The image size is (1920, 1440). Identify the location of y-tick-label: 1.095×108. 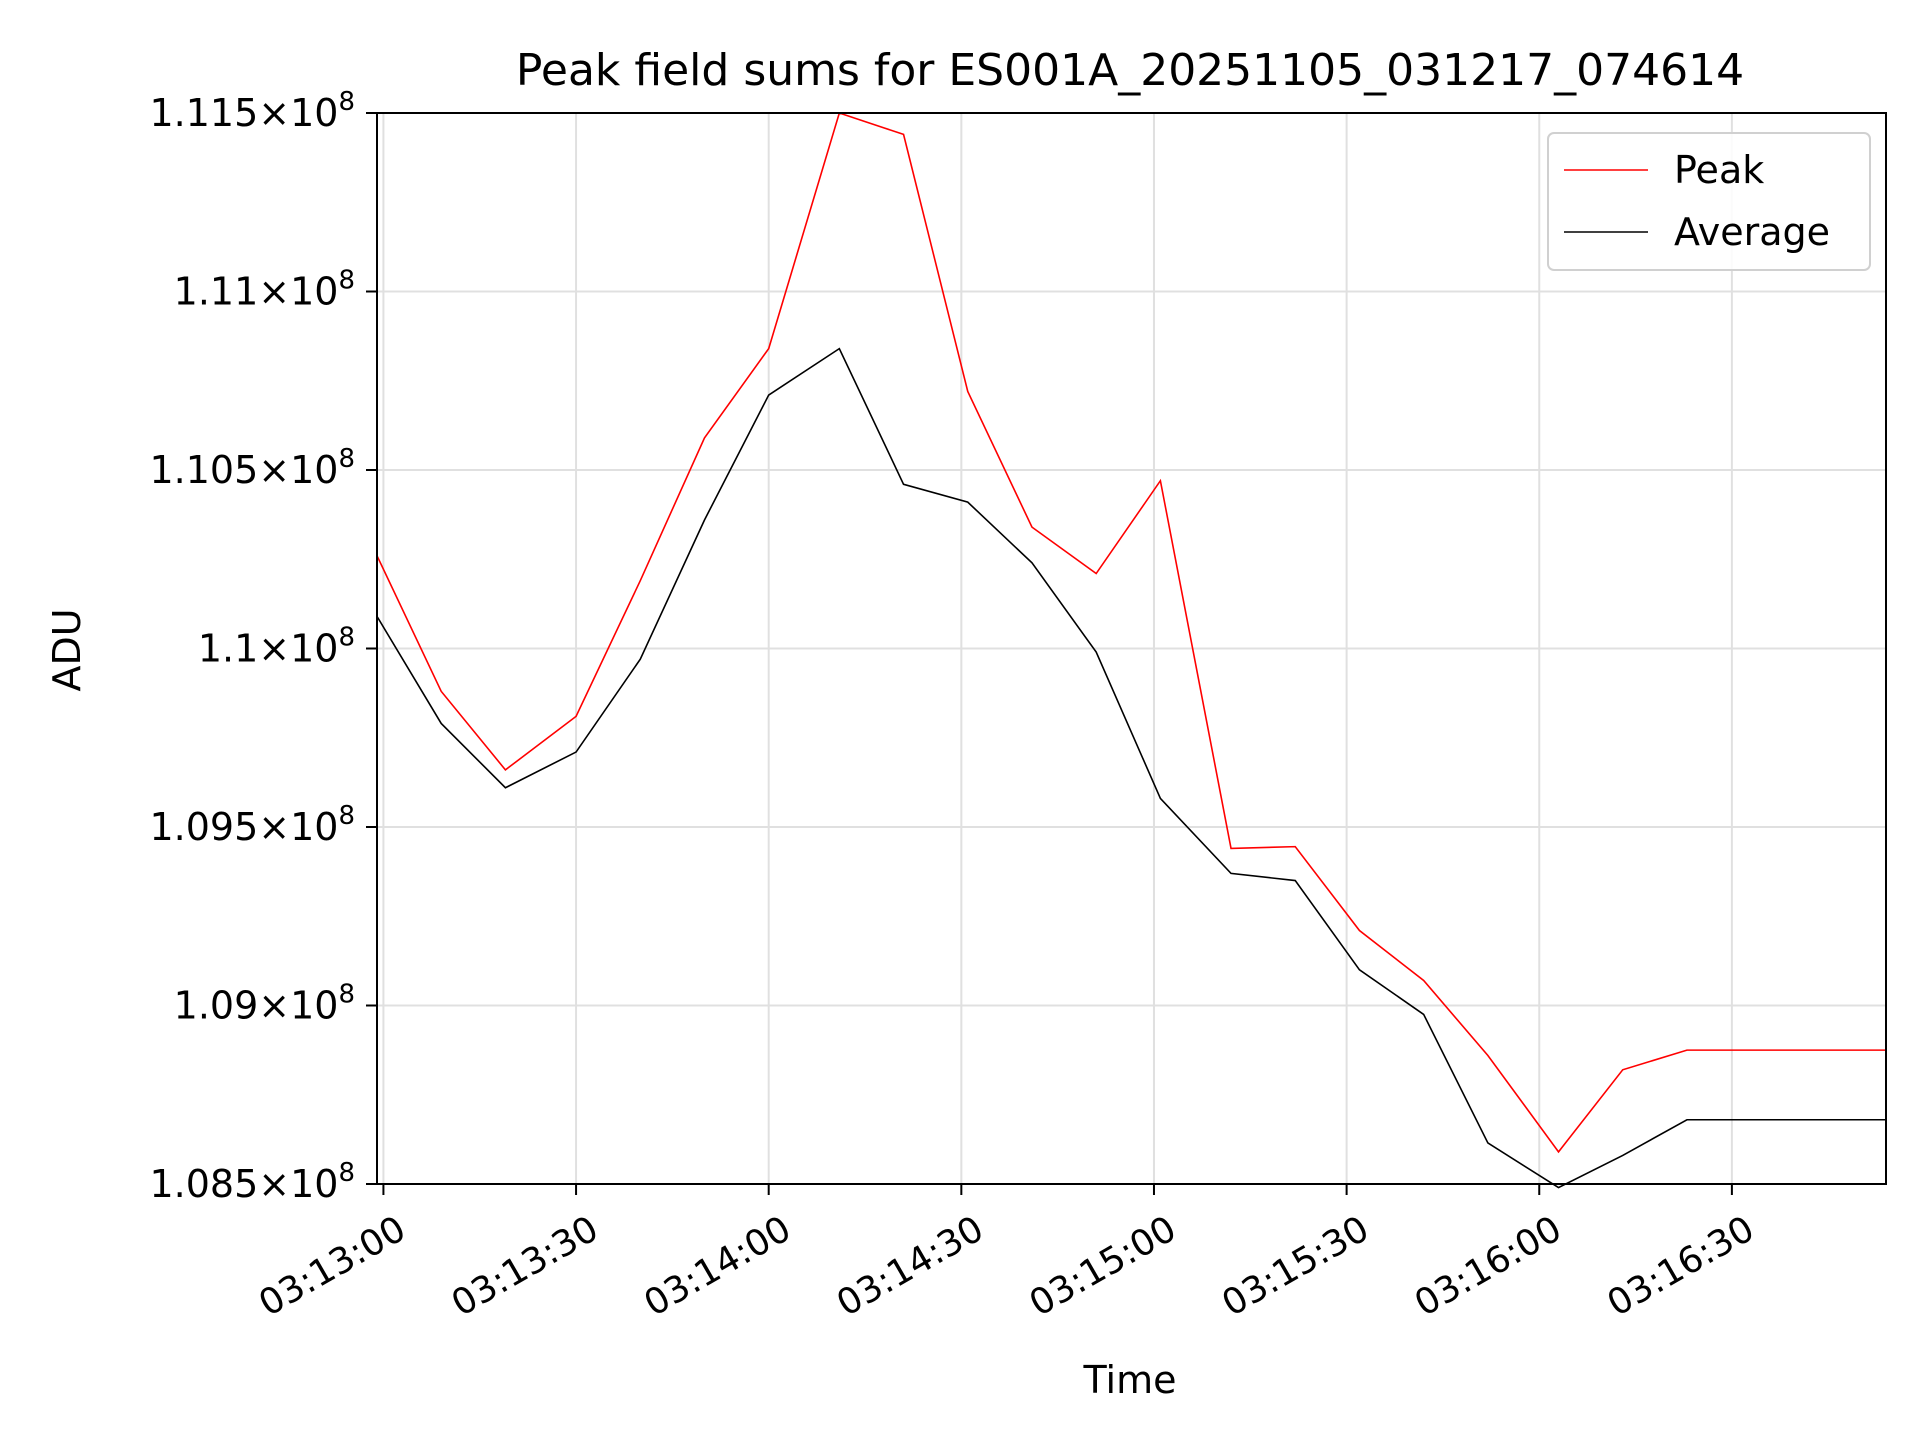
(252, 825).